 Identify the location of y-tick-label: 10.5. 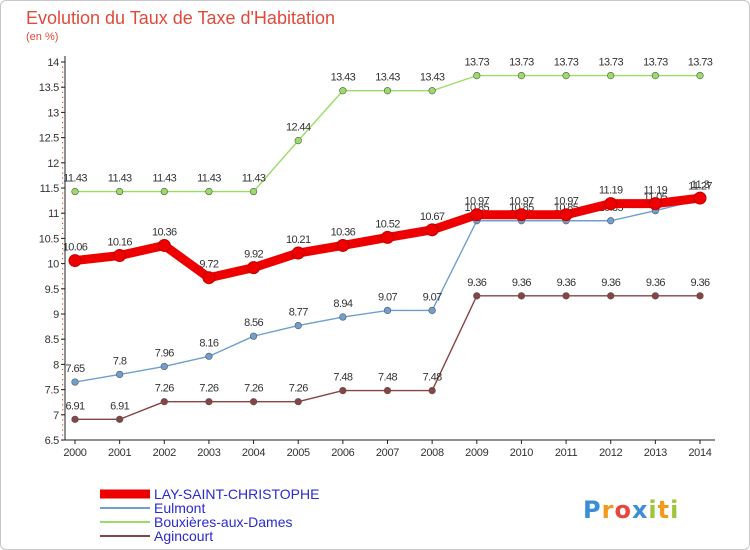
(49, 239).